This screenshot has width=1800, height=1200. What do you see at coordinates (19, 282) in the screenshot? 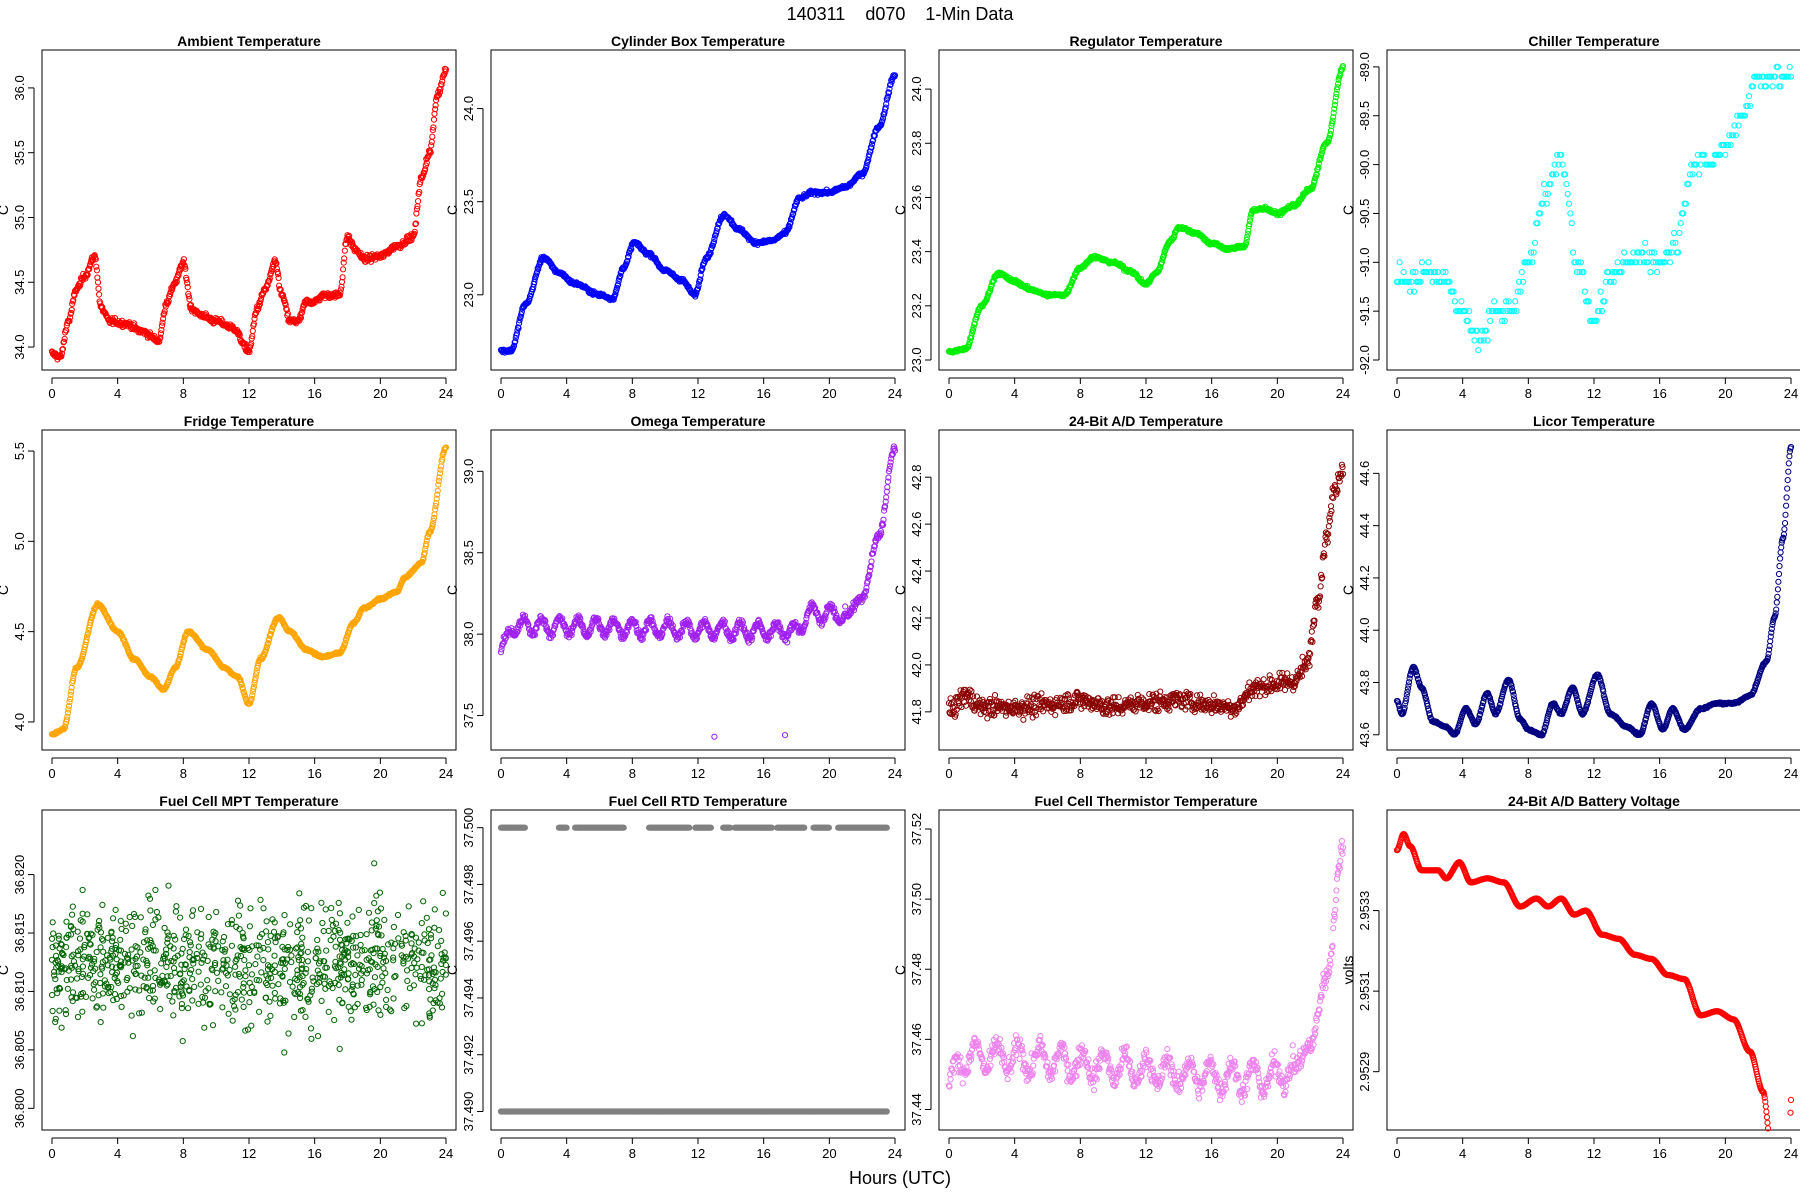
I see `y-tick-label: 34.5` at bounding box center [19, 282].